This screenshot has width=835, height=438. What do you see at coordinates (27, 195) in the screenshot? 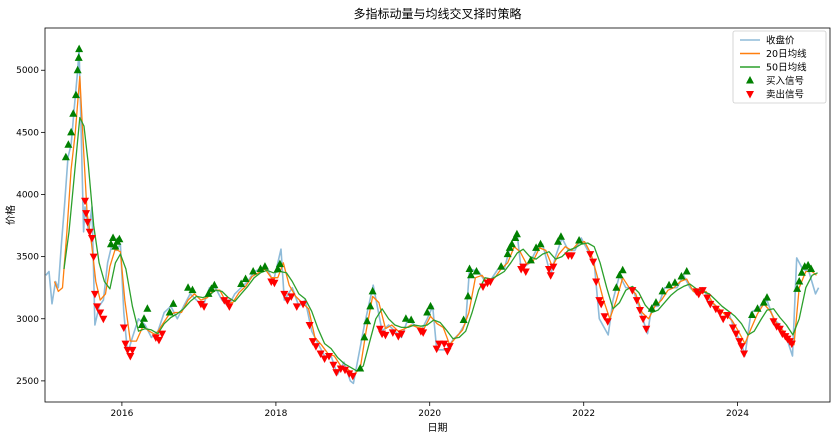
I see `y-tick-label: 4000` at bounding box center [27, 195].